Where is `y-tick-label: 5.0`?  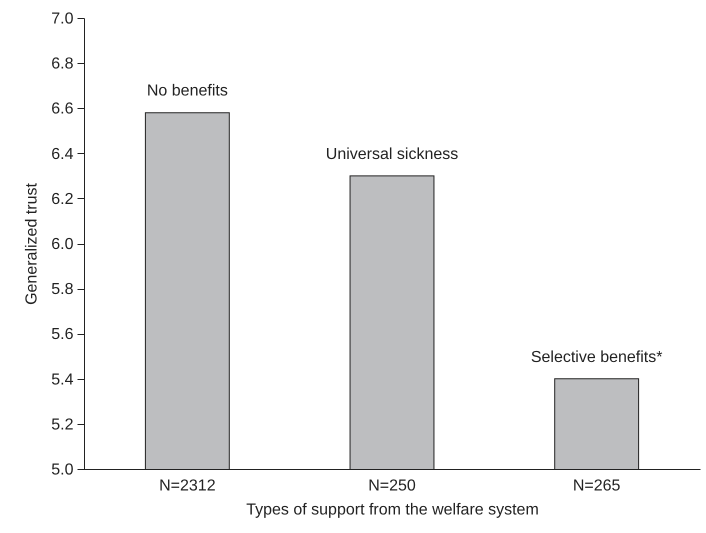
y-tick-label: 5.0 is located at coordinates (62, 470).